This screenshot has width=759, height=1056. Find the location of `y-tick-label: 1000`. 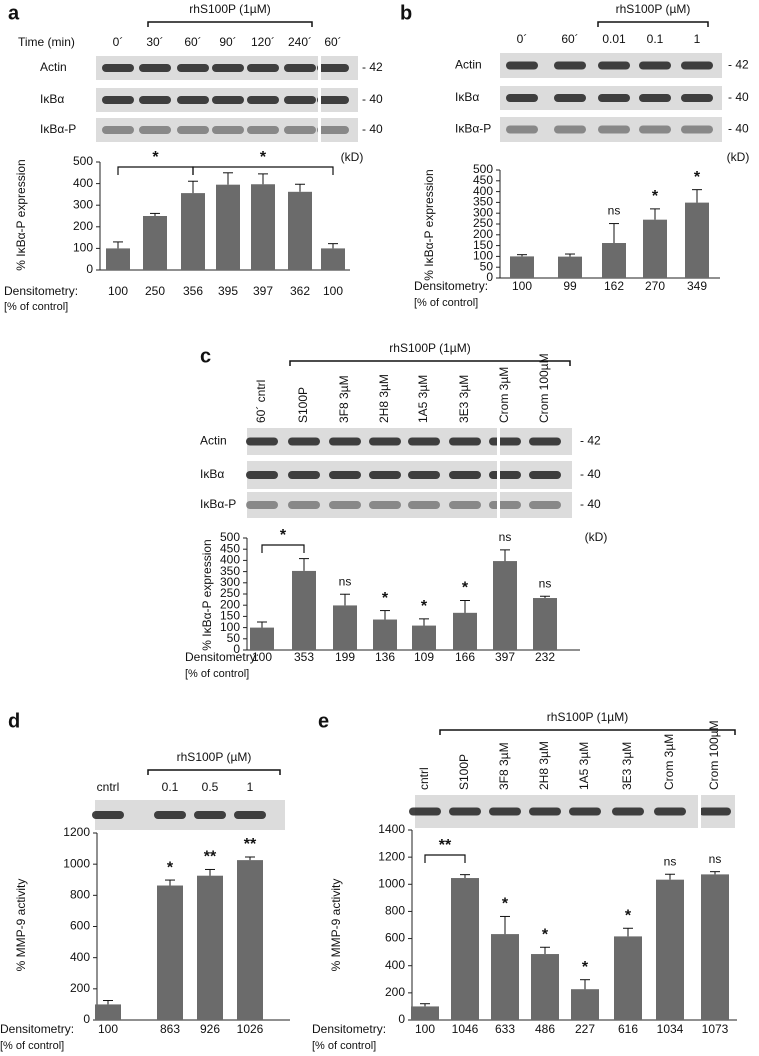

y-tick-label: 1000 is located at coordinates (76, 863).